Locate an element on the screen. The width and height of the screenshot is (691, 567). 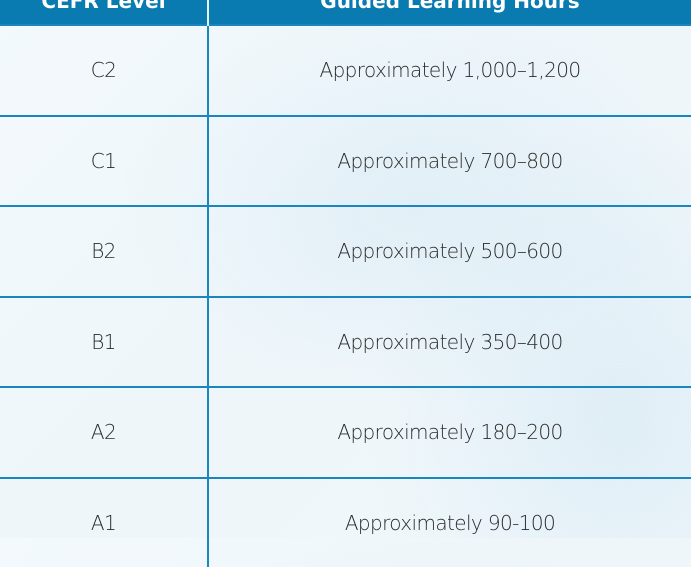
level-cell: B2 is located at coordinates (104, 251).